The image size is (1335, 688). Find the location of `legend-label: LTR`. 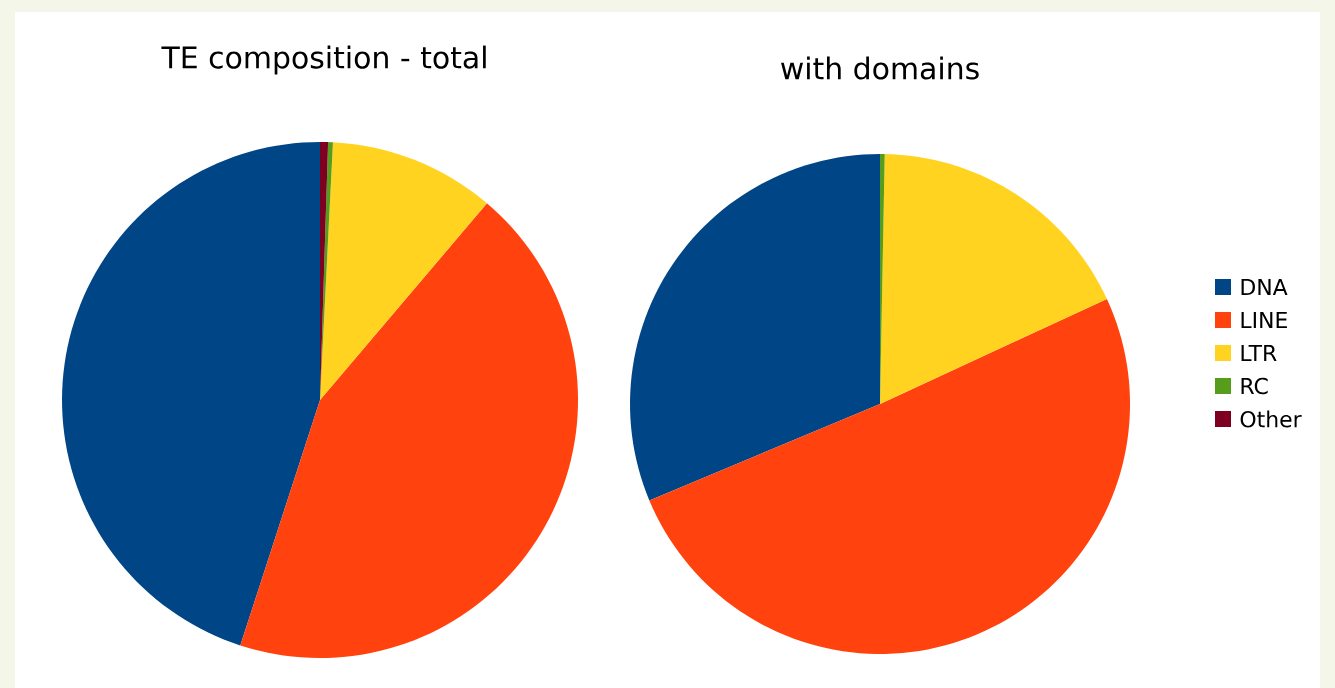

legend-label: LTR is located at coordinates (1259, 353).